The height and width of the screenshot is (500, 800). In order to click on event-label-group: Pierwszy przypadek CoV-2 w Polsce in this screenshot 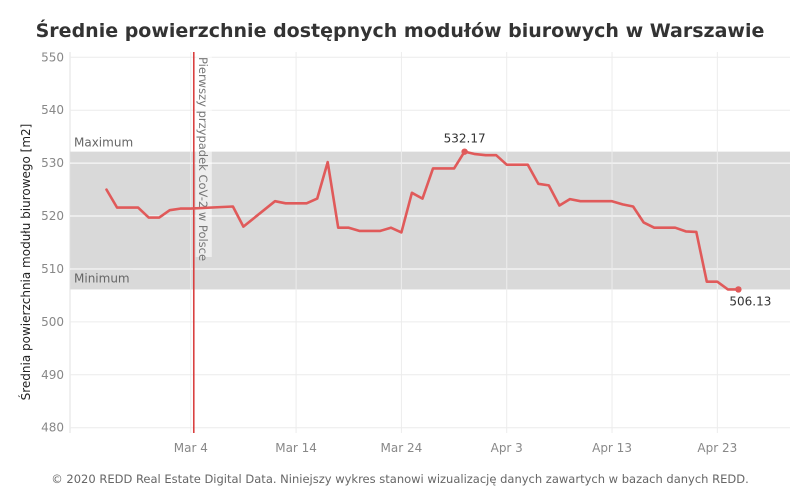, I will do `click(203, 158)`.